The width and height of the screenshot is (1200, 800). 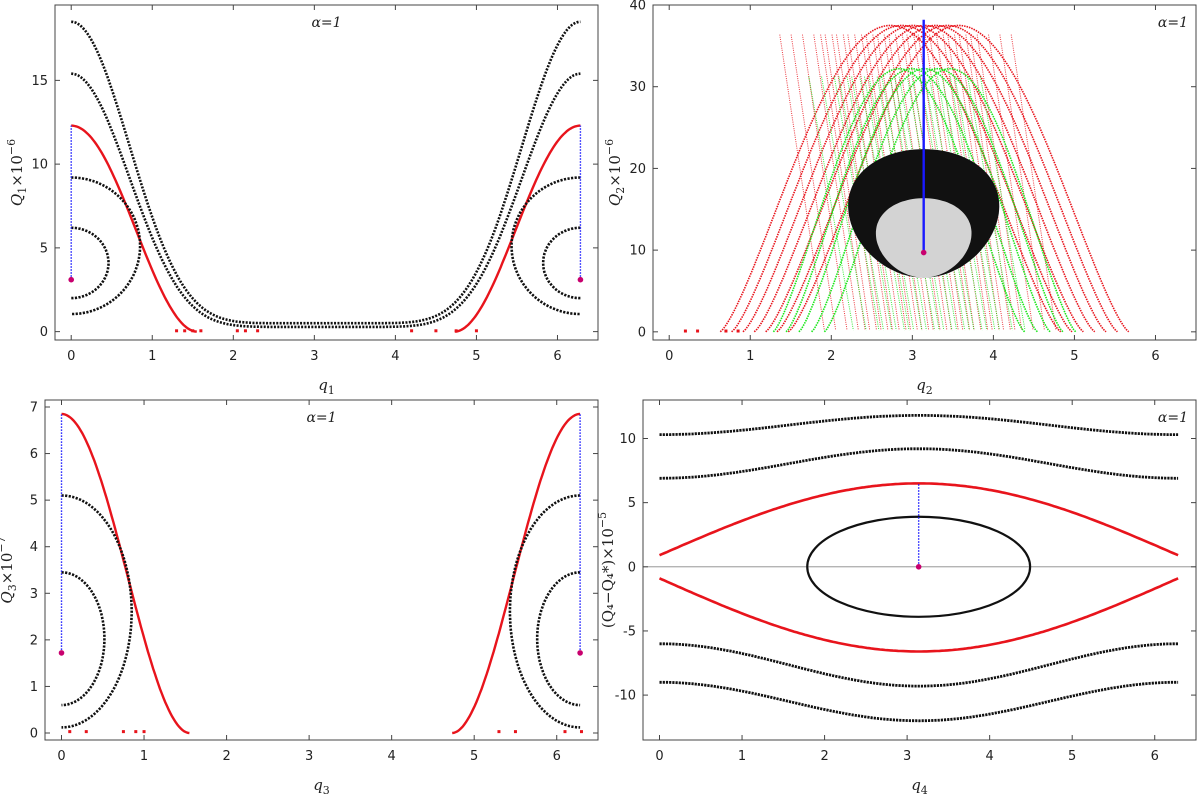 I want to click on y-axis-label-exp: −7, so click(x=4, y=544).